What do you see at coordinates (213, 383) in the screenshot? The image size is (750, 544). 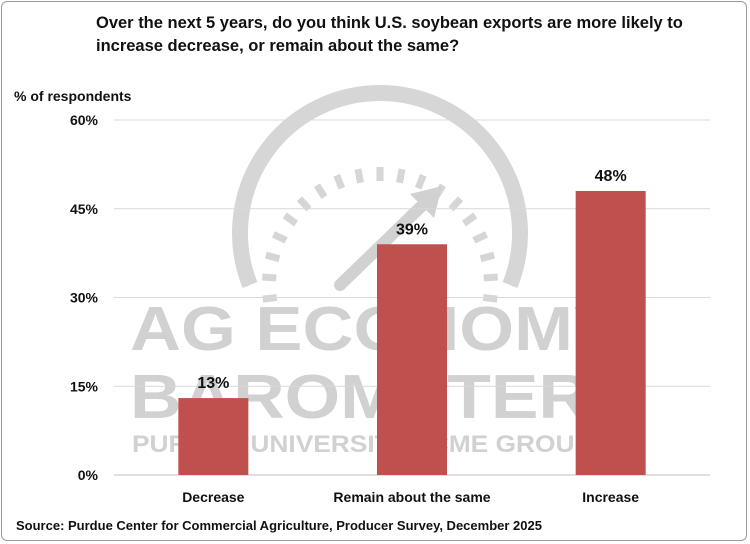 I see `data-label: 13%` at bounding box center [213, 383].